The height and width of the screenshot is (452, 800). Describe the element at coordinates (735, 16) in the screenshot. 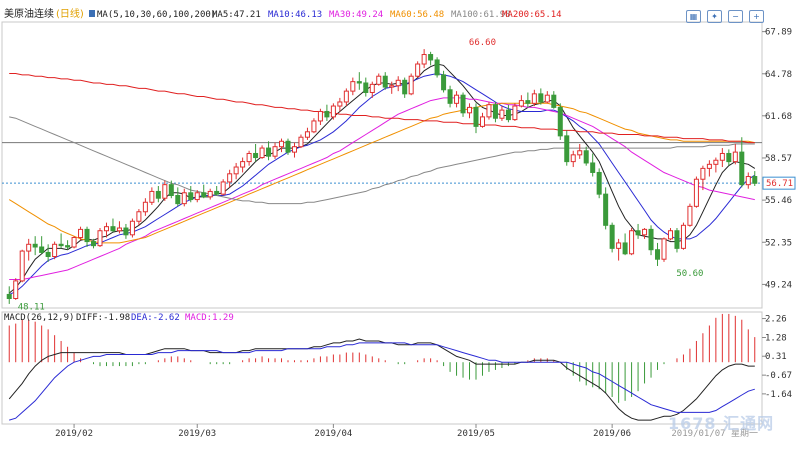

I see `zoom-out-icon: −` at that location.